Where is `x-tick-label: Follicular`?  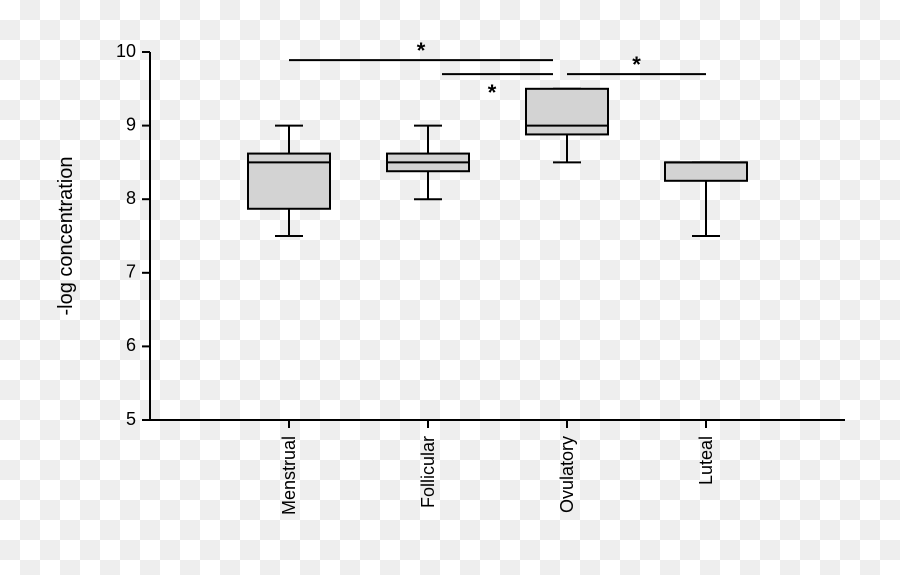
x-tick-label: Follicular is located at coordinates (428, 472).